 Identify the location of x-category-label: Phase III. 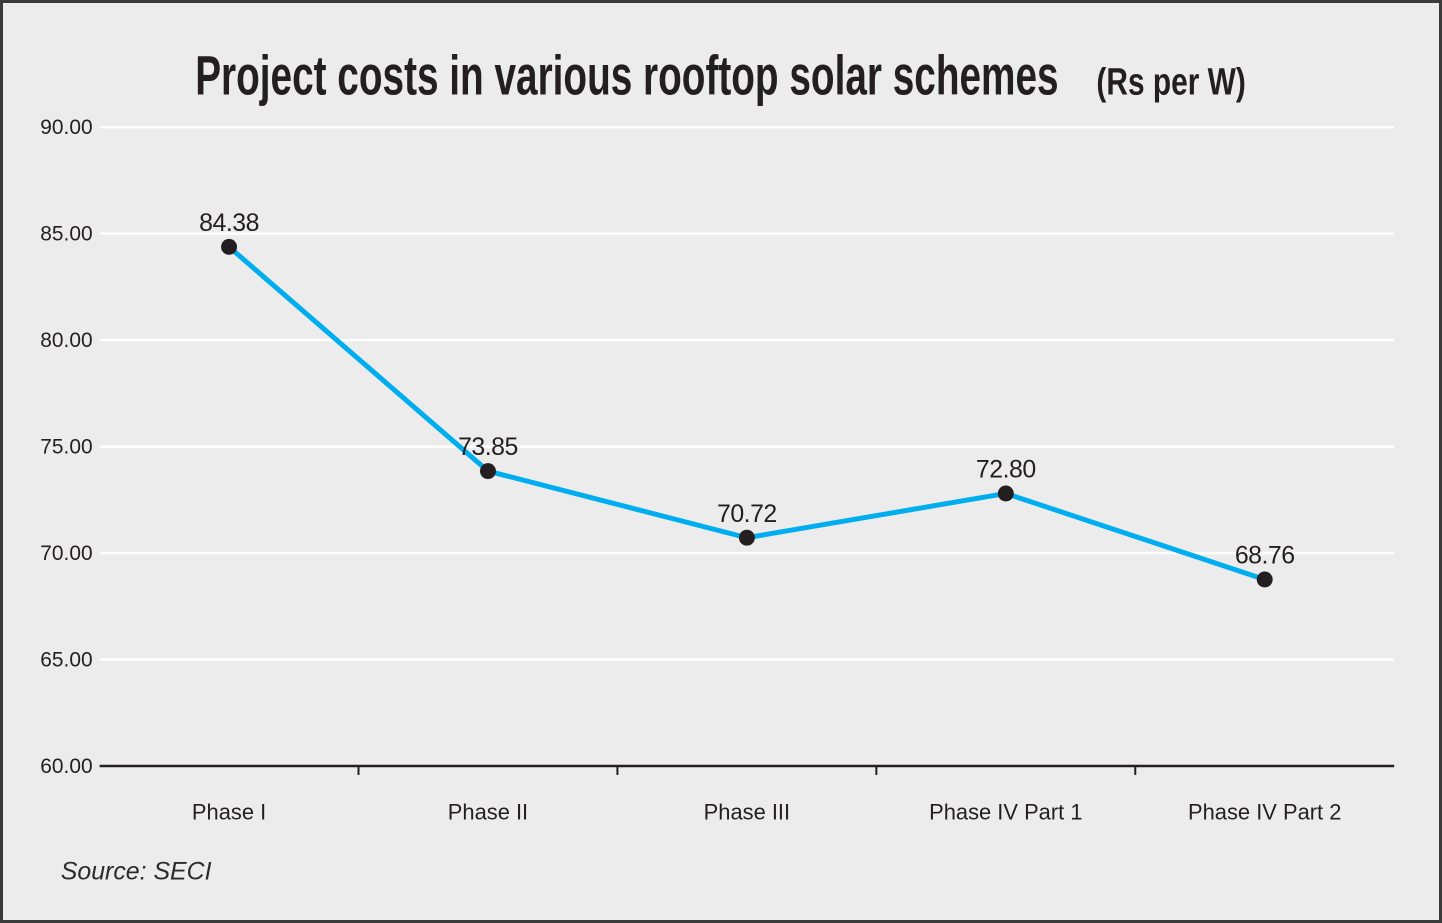
(747, 812).